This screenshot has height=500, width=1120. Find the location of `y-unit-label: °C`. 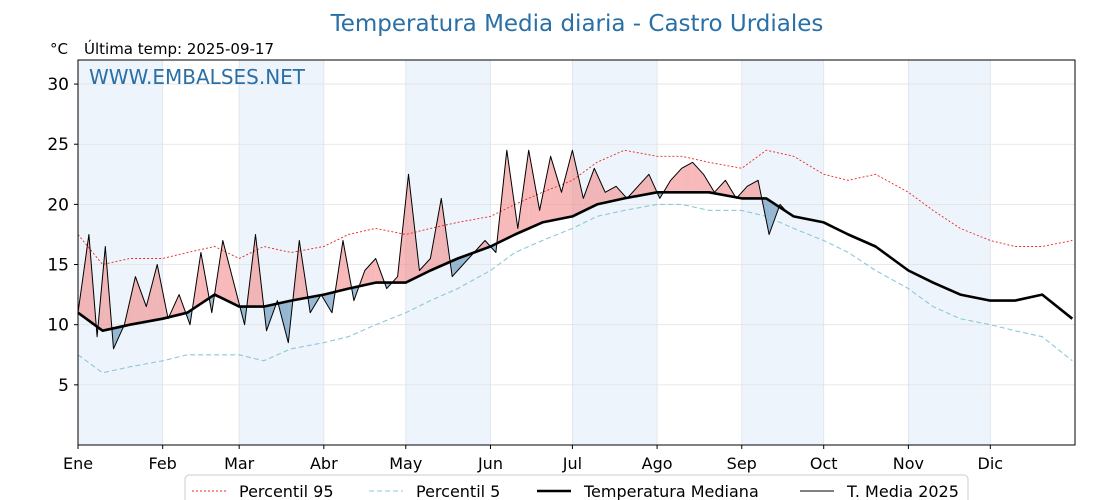

y-unit-label: °C is located at coordinates (59, 49).